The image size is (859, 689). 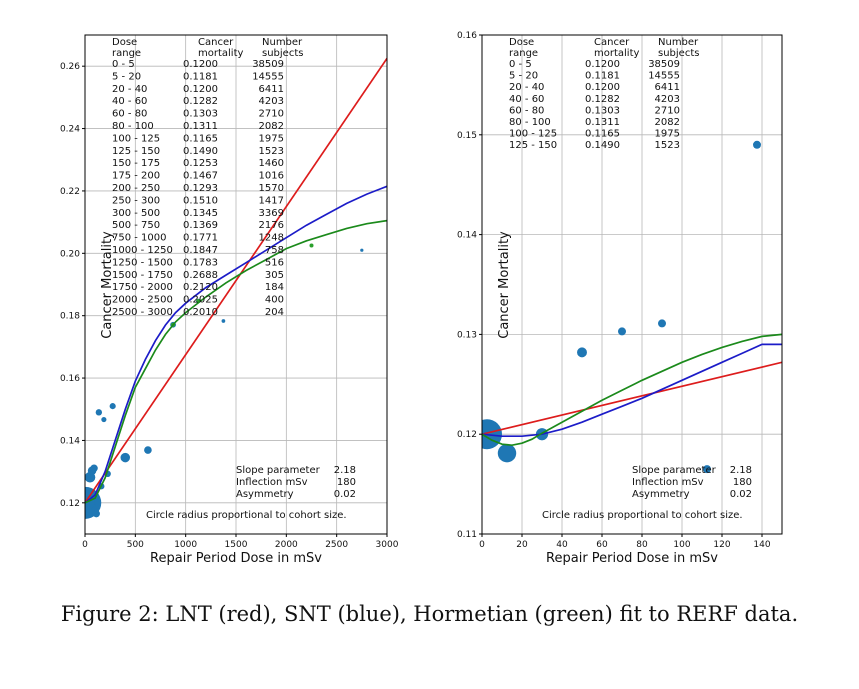 I want to click on y-tick-label: 0.12, so click(x=467, y=435).